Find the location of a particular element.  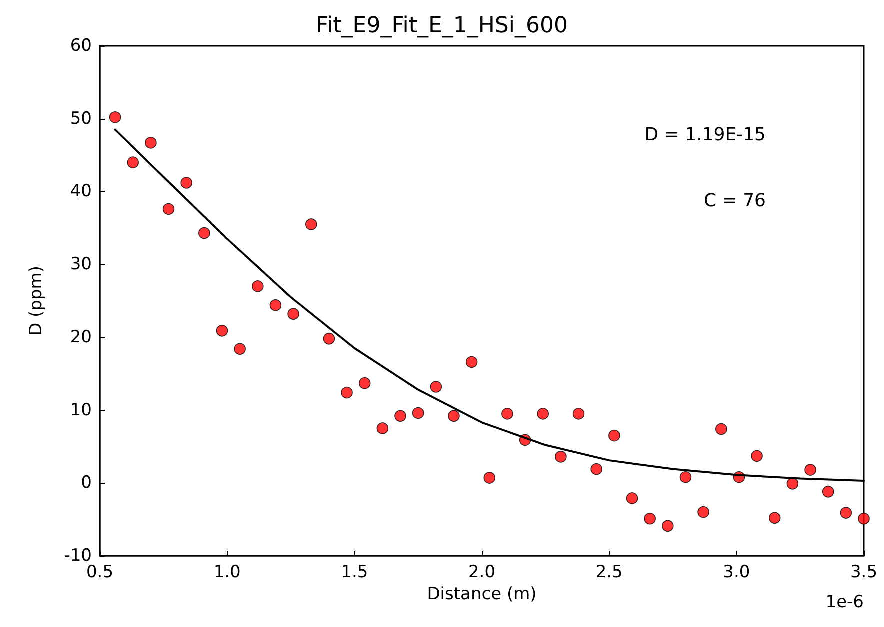

x-tick-label: 3.0 is located at coordinates (736, 572).